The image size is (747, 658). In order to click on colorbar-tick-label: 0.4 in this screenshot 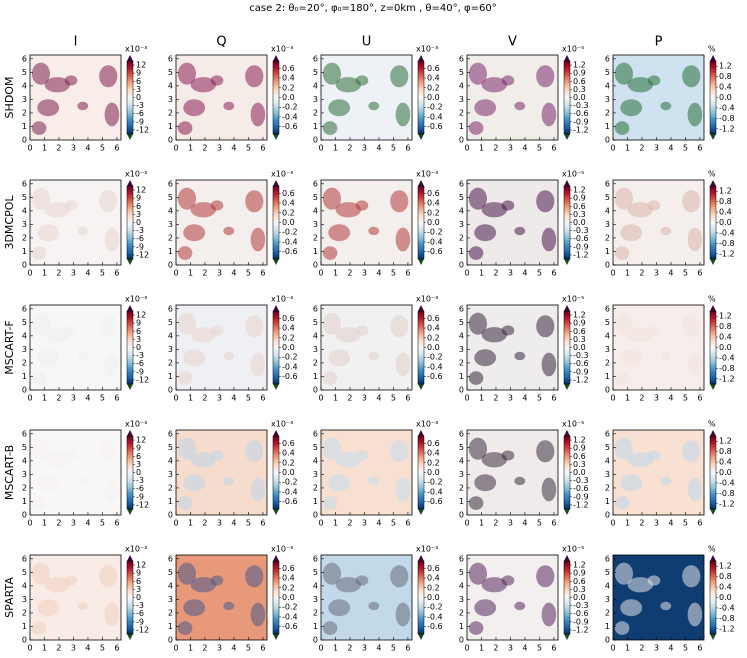, I will do `click(433, 78)`.